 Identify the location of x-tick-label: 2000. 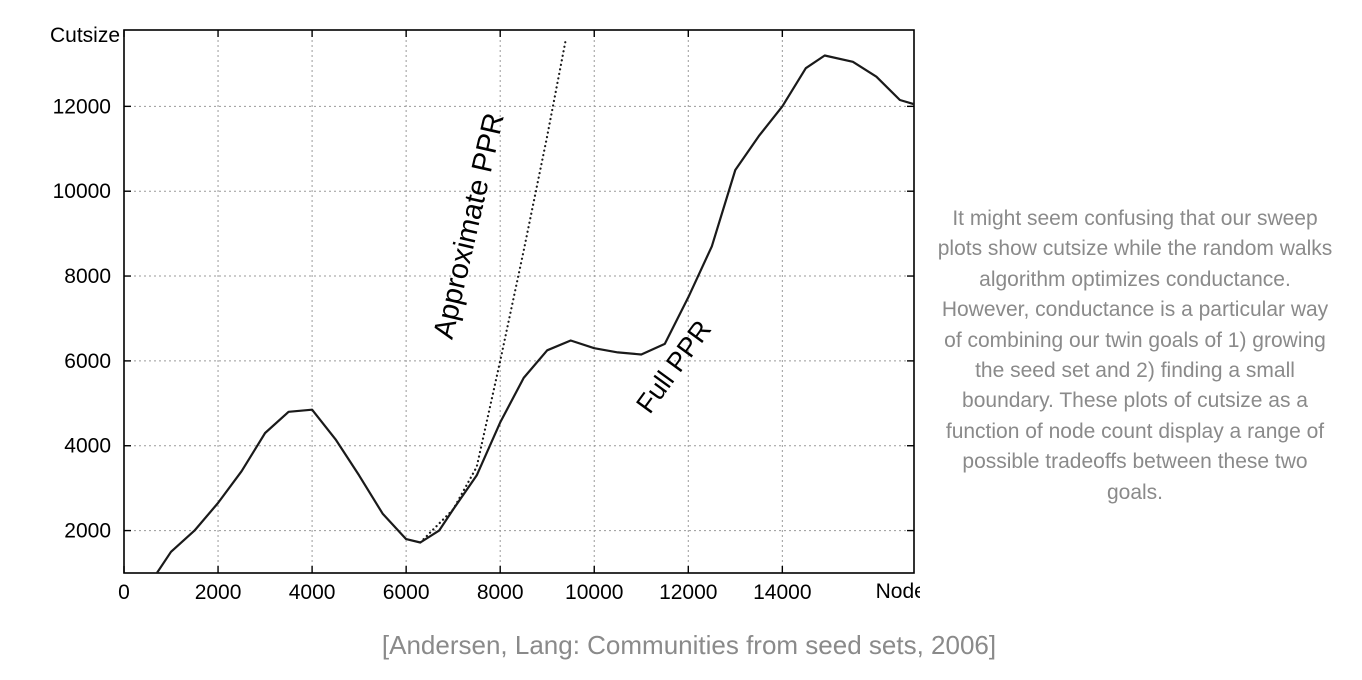
(218, 592).